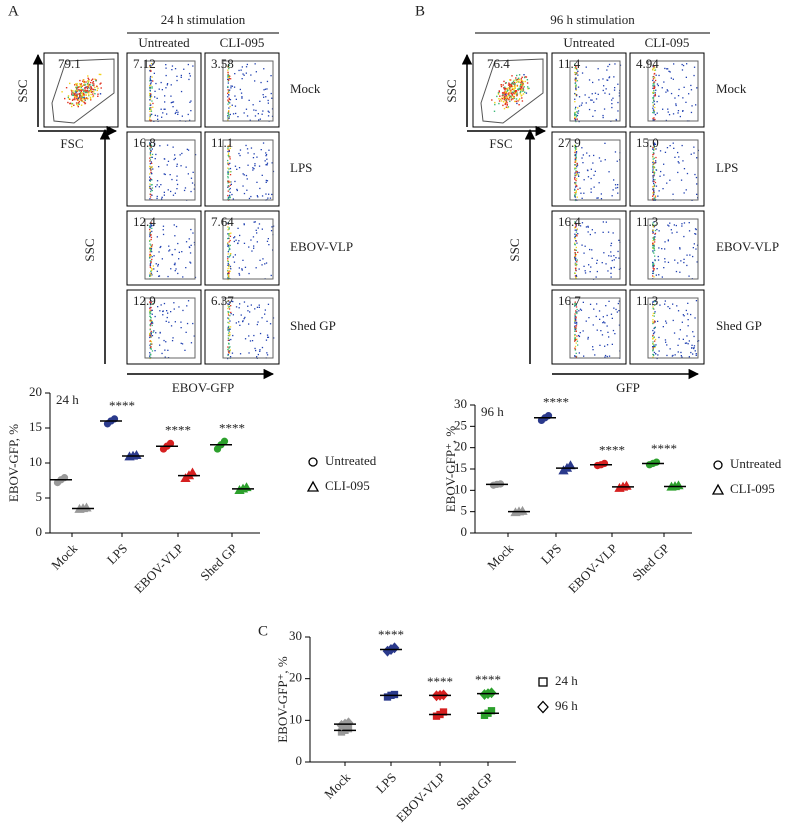 The image size is (788, 834). I want to click on significance: ****, so click(440, 681).